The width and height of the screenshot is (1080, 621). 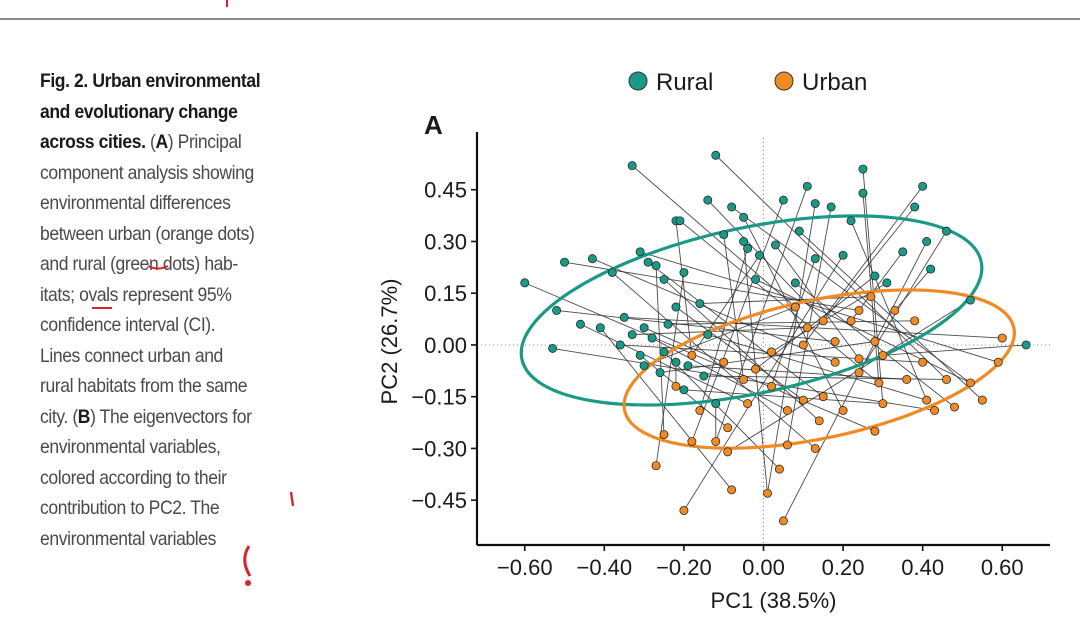 I want to click on y-tick-label: 0.45, so click(x=445, y=190).